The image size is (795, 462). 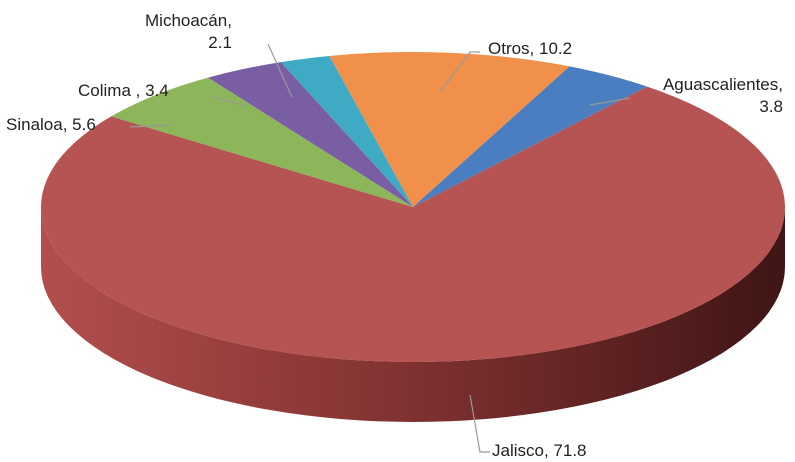 What do you see at coordinates (530, 48) in the screenshot?
I see `data-label: Otros, 10.2` at bounding box center [530, 48].